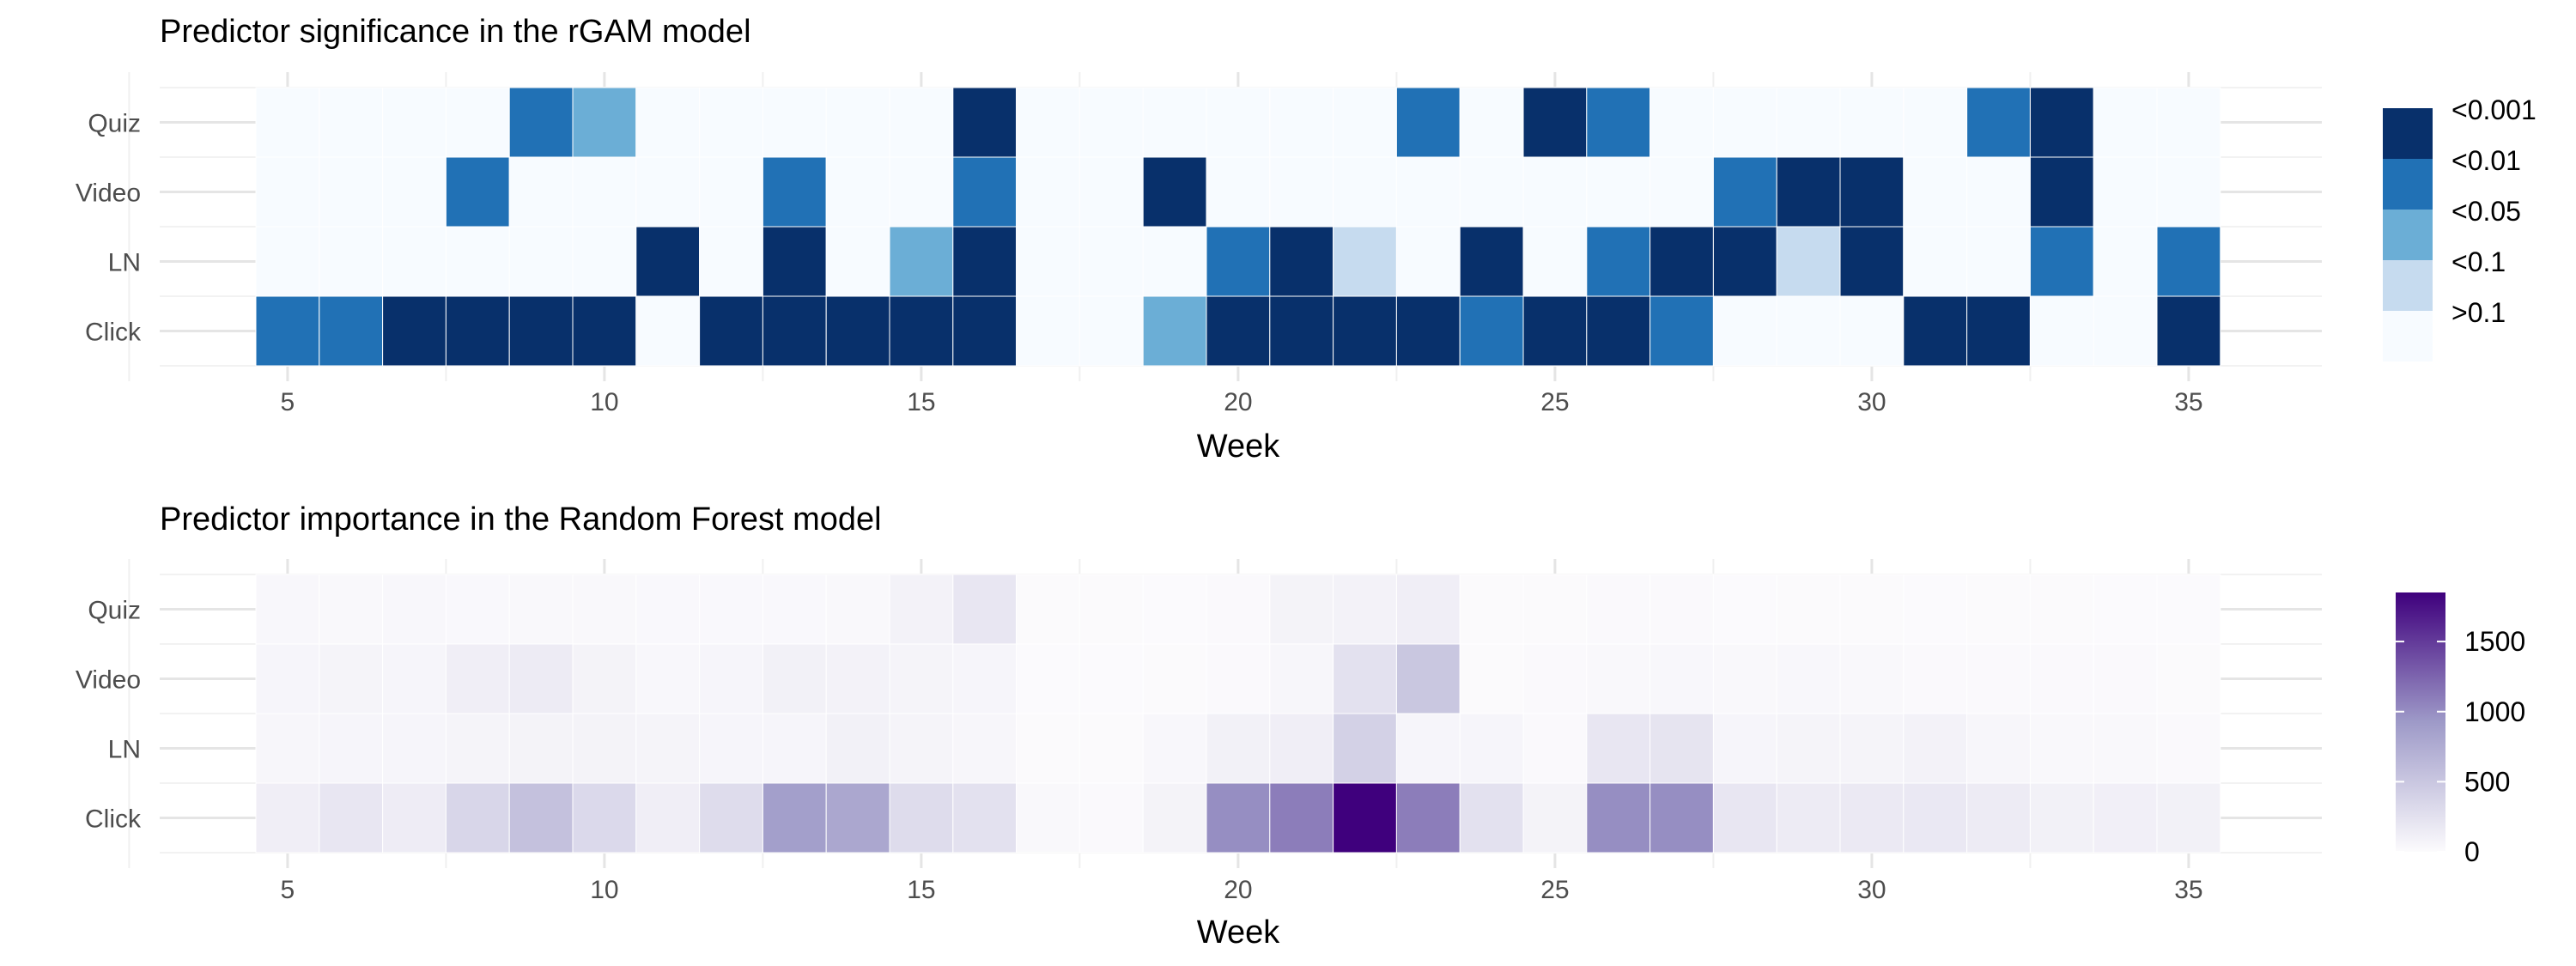  What do you see at coordinates (2486, 160) in the screenshot?
I see `legend-label: <0.01` at bounding box center [2486, 160].